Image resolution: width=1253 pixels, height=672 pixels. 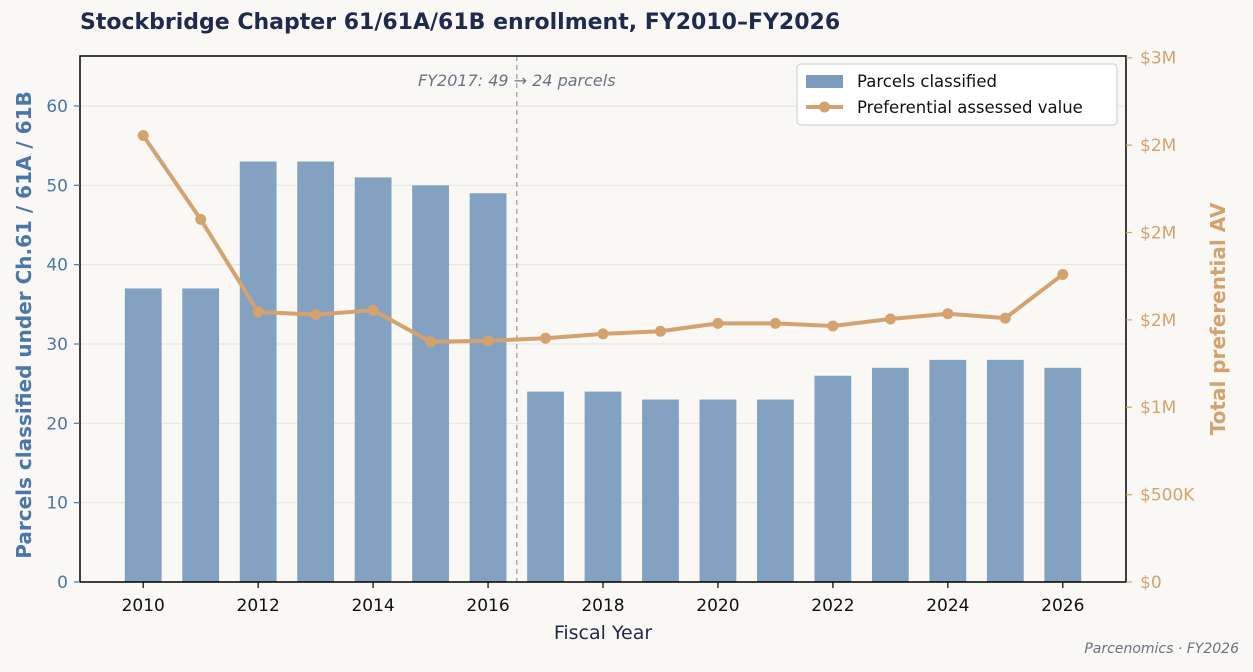 I want to click on x-tick-label: 2020, so click(x=717, y=606).